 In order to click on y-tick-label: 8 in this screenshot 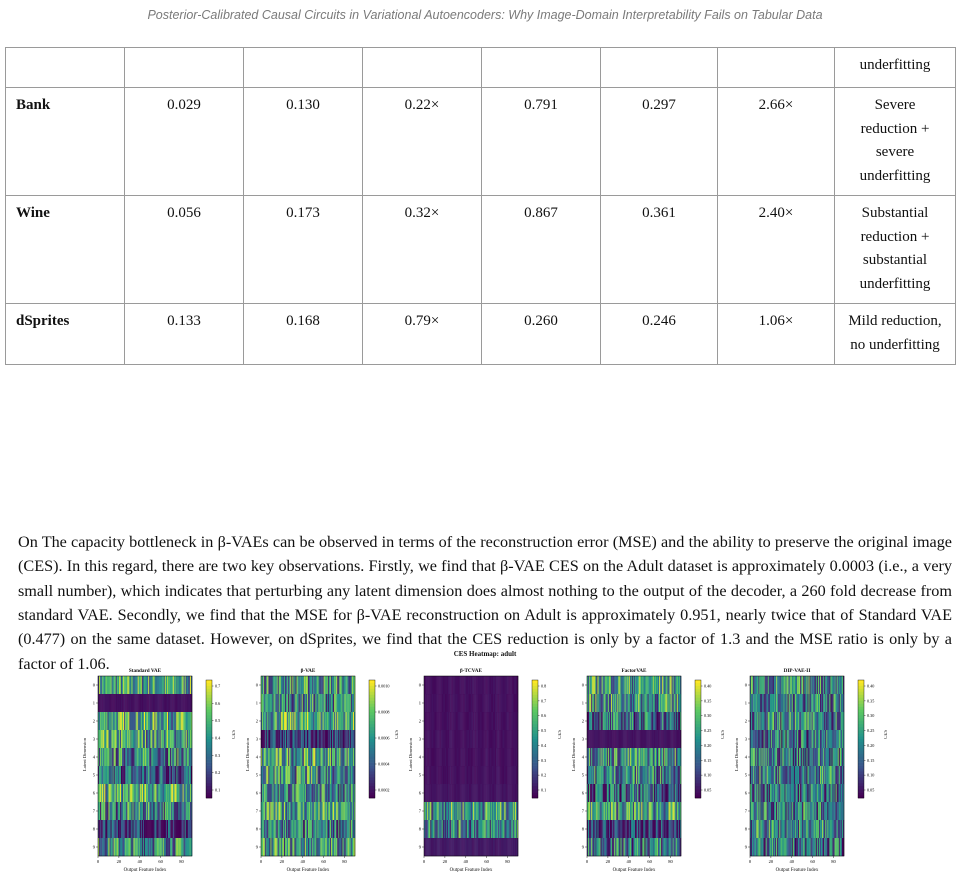, I will do `click(583, 829)`.